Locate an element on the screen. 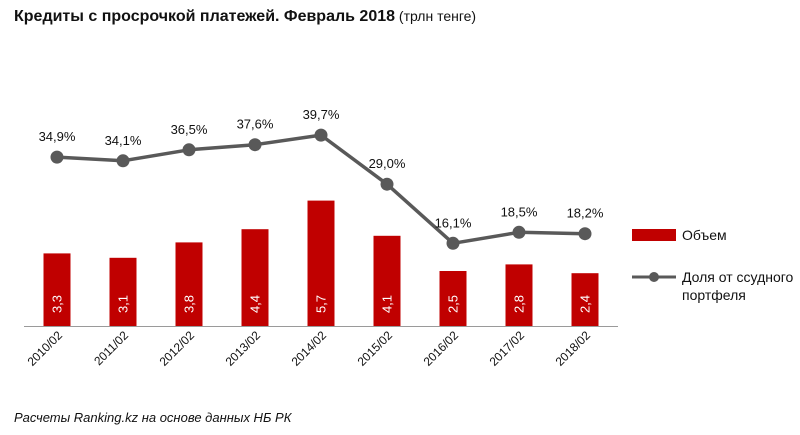 This screenshot has width=800, height=435. legend-bar-swatch is located at coordinates (654, 235).